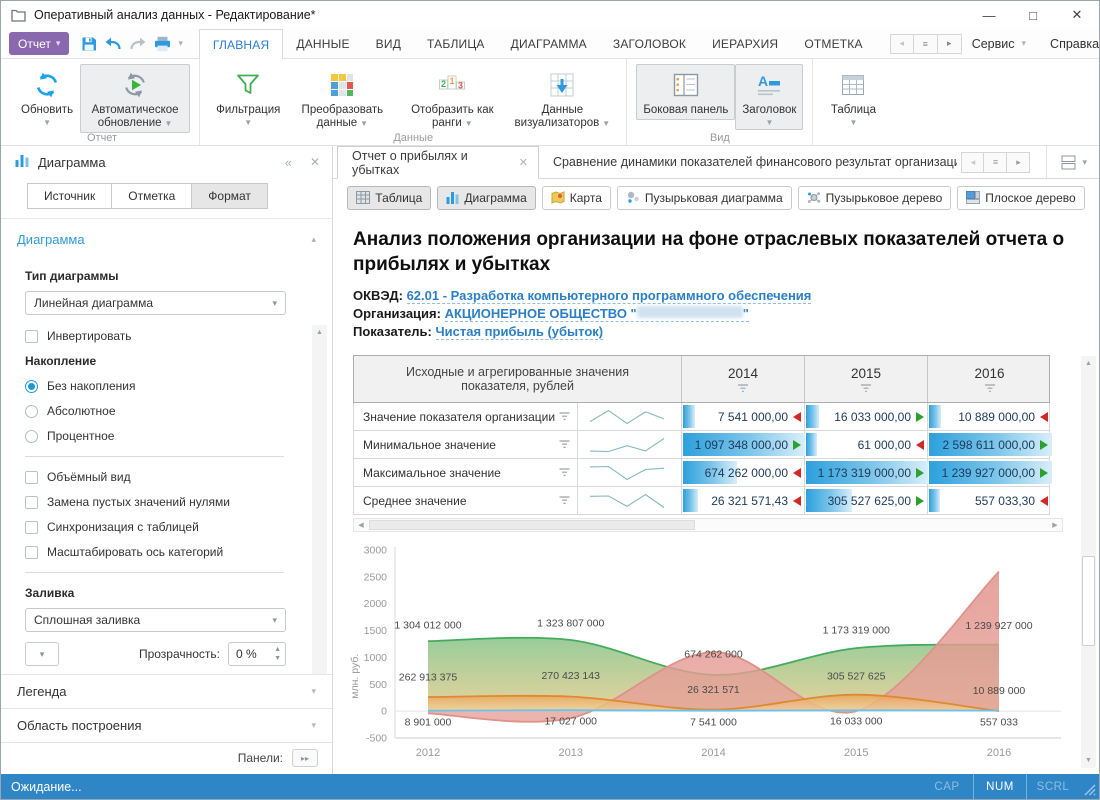  I want to click on tab-mark: Отметка, so click(152, 196).